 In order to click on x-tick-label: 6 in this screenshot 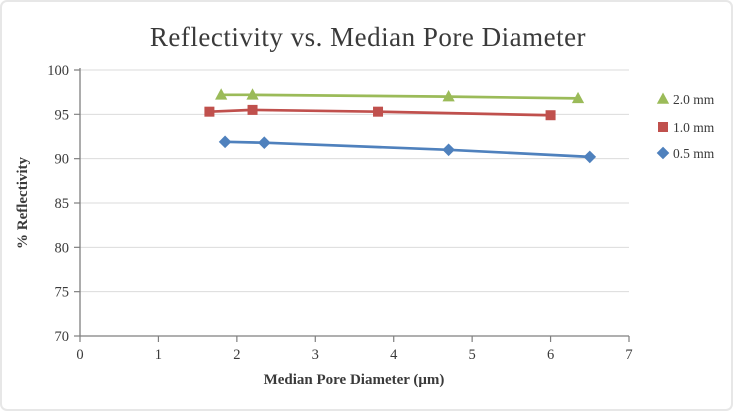, I will do `click(550, 355)`.